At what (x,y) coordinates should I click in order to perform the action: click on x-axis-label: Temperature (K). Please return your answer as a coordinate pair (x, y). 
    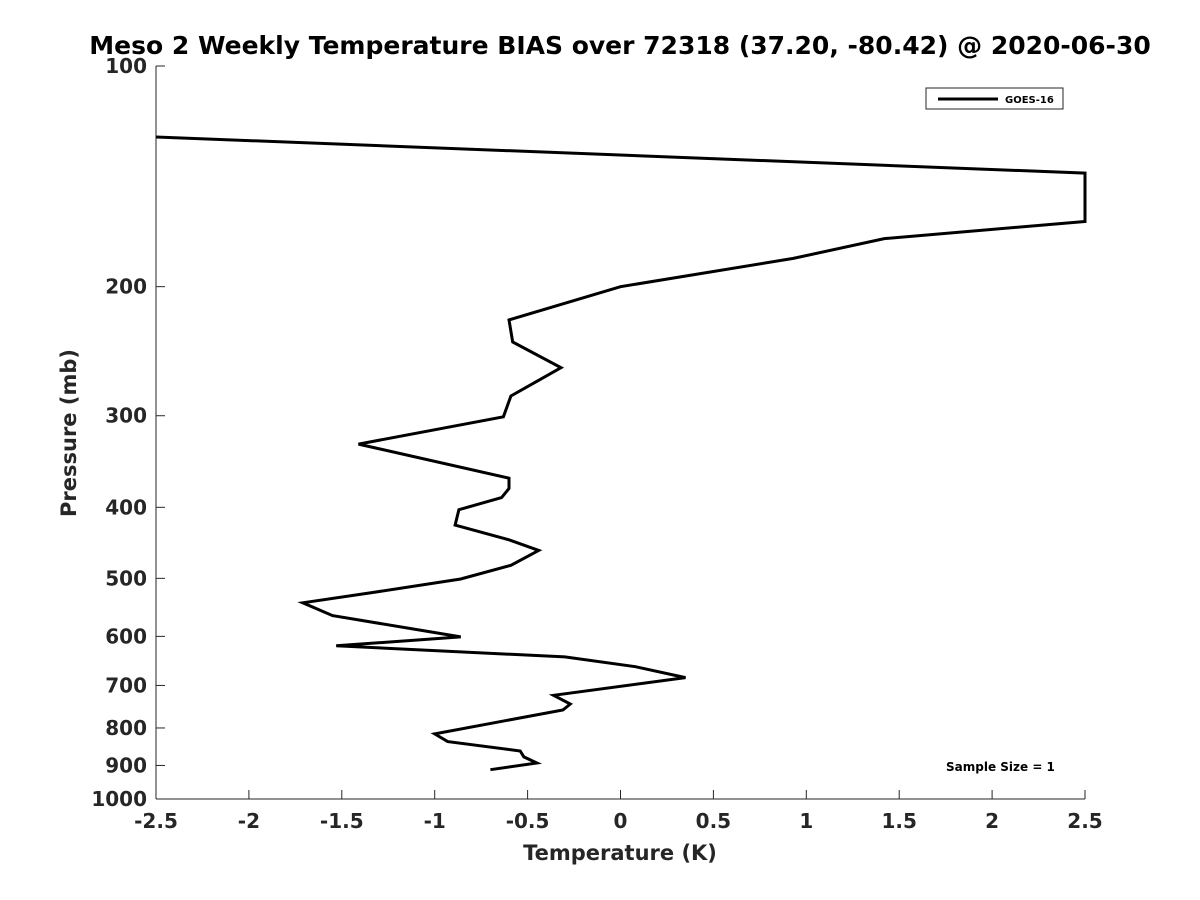
    Looking at the image, I should click on (620, 853).